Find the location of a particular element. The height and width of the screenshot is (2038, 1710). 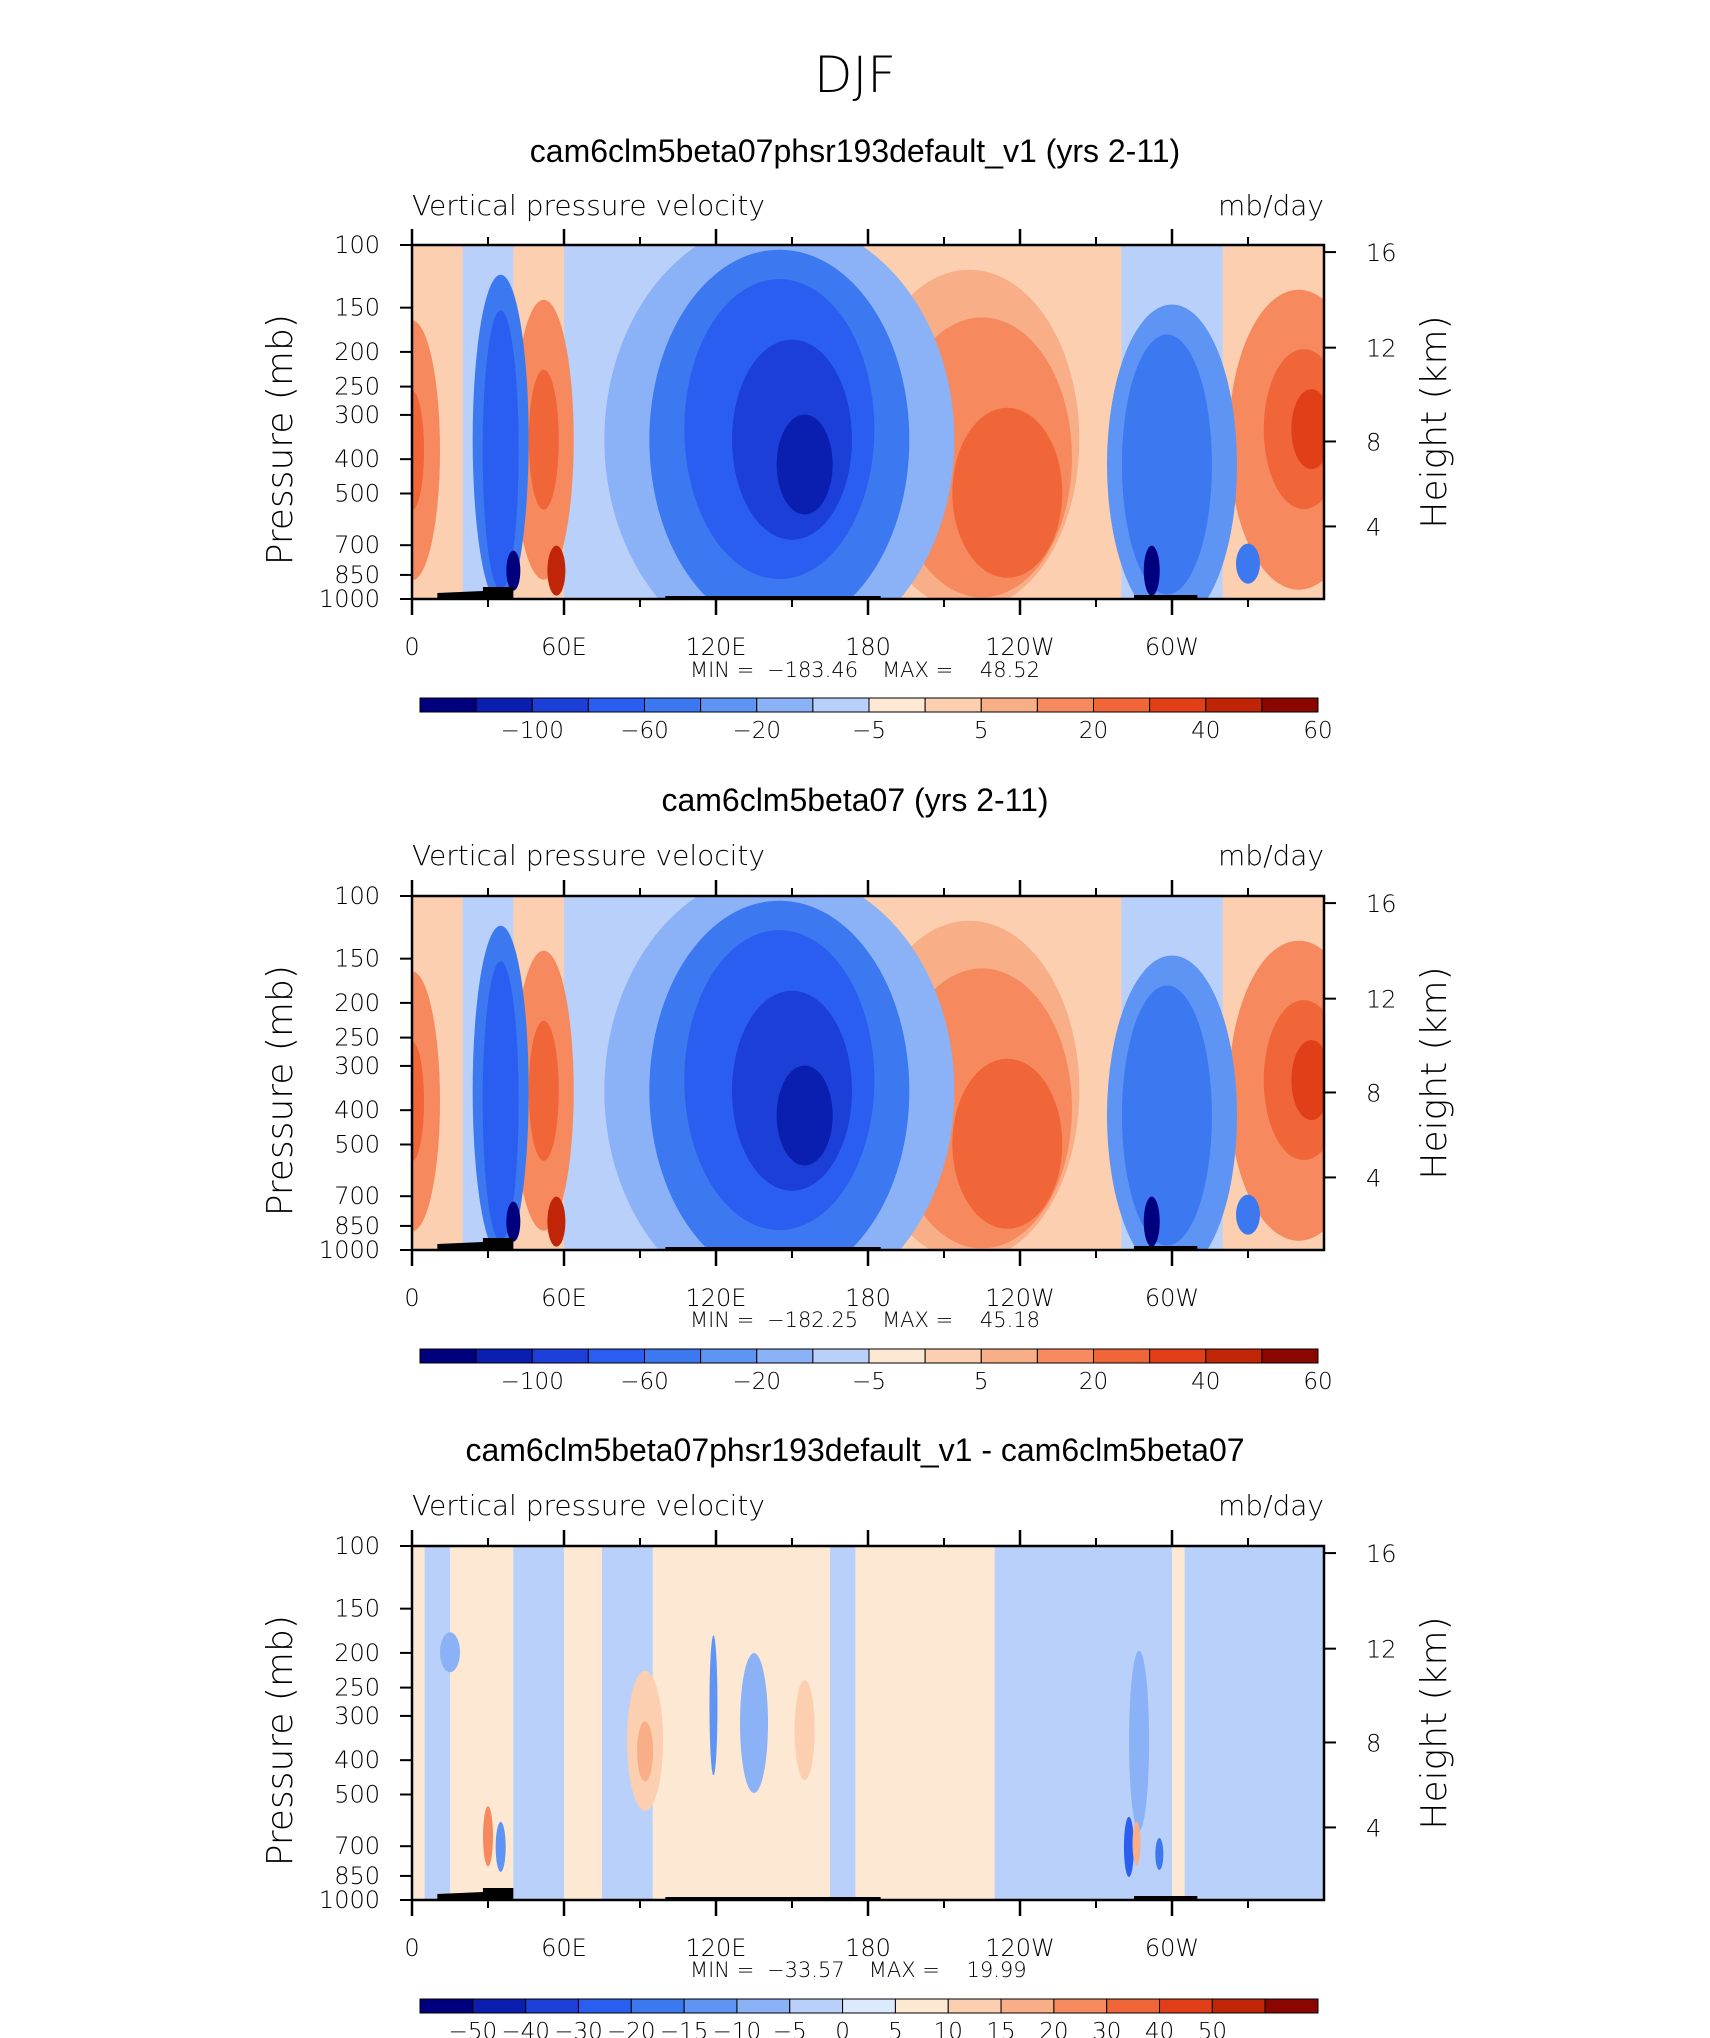

y2-tick-label: 4 is located at coordinates (1373, 527).